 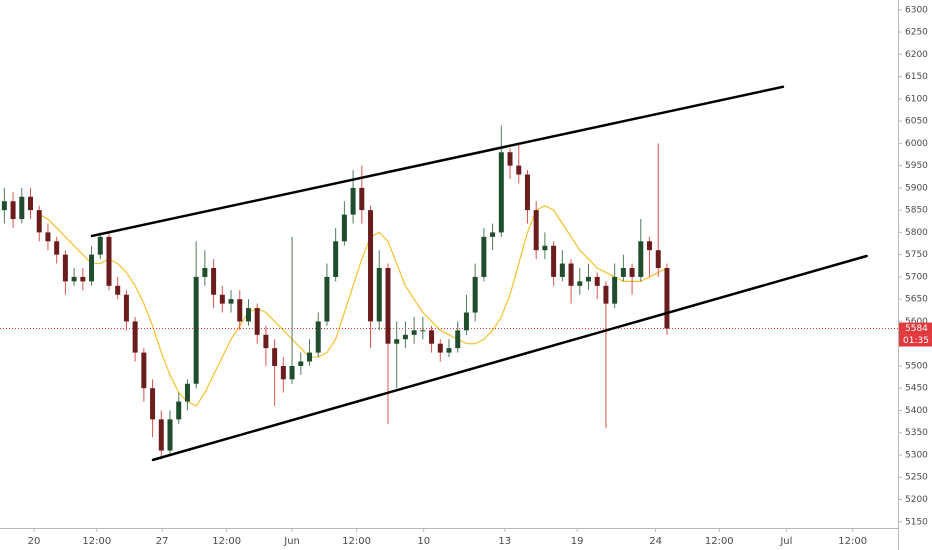 I want to click on y-tick-label: 5900, so click(x=916, y=188).